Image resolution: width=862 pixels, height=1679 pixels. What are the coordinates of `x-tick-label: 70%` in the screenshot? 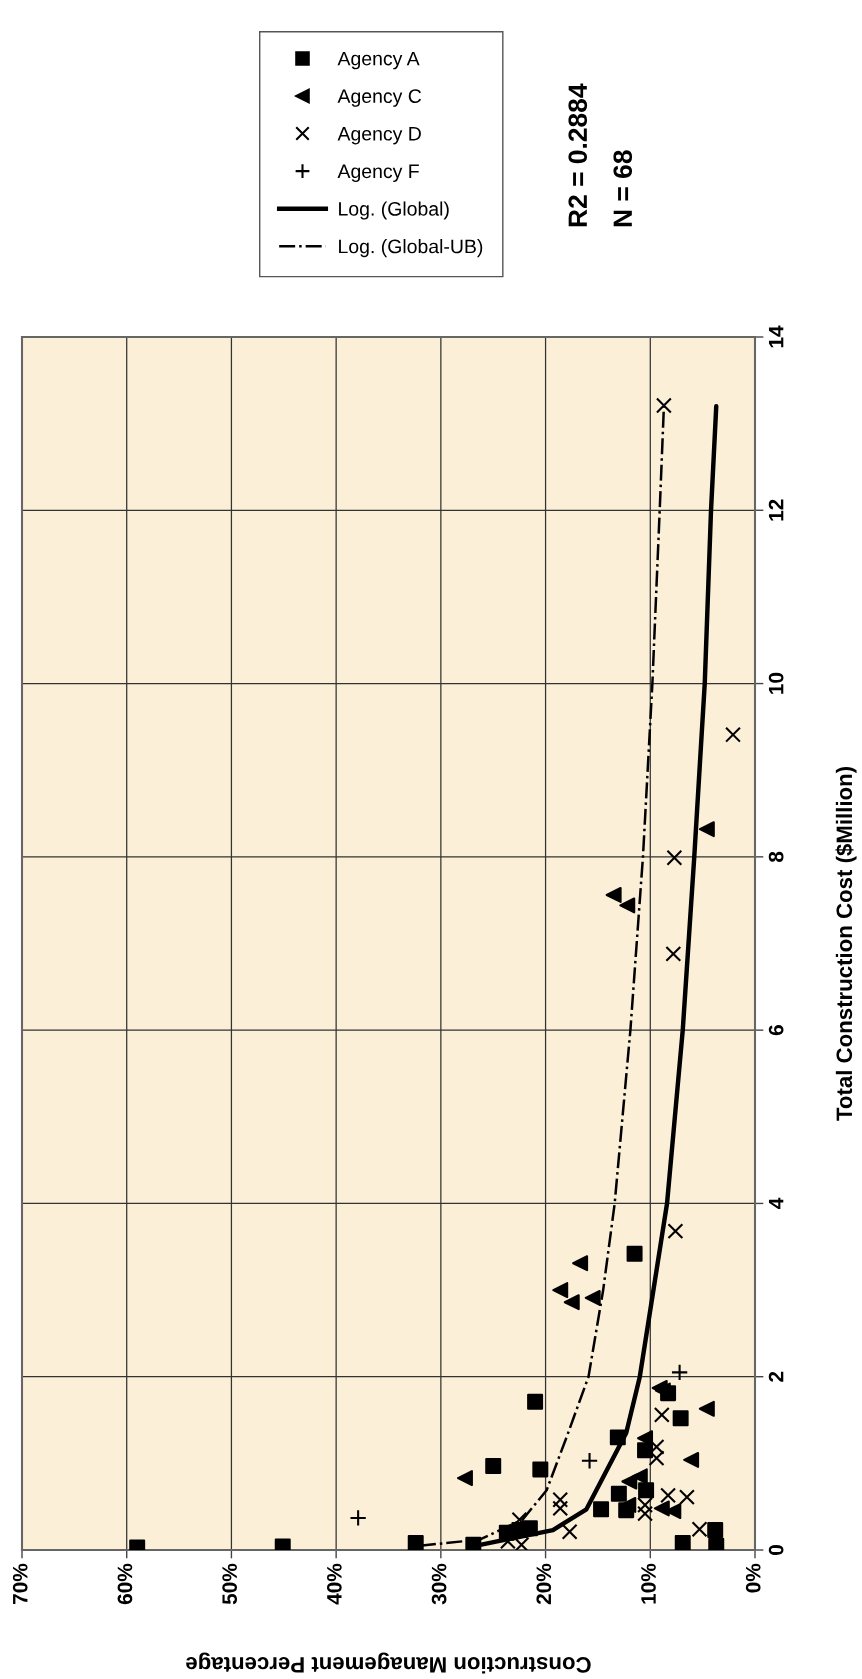 It's located at (20, 1583).